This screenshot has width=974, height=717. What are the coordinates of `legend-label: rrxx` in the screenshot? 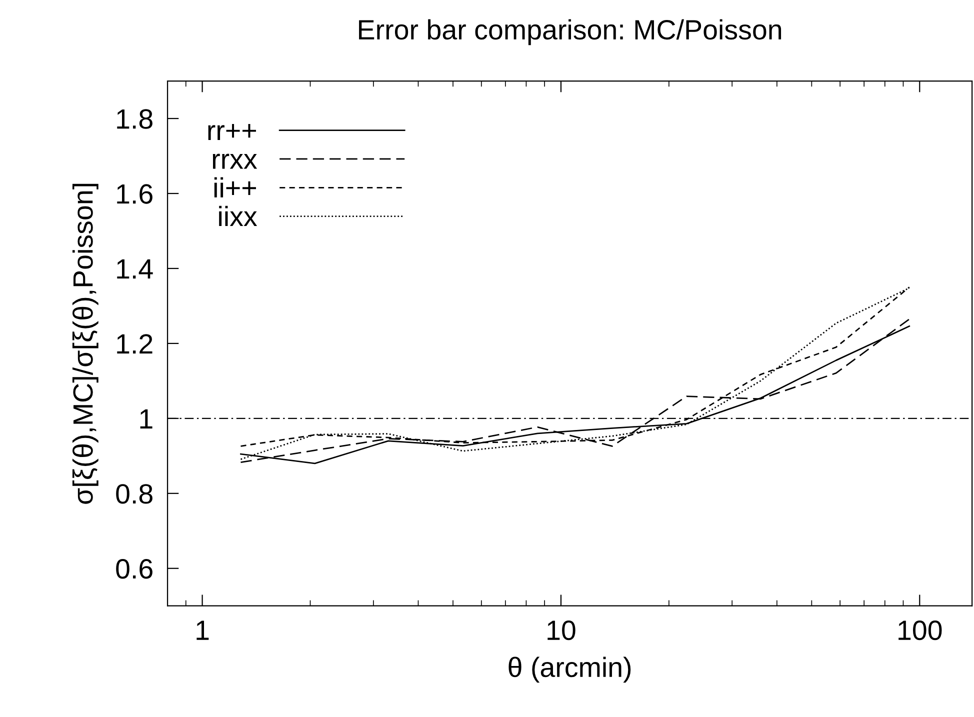 It's located at (235, 161).